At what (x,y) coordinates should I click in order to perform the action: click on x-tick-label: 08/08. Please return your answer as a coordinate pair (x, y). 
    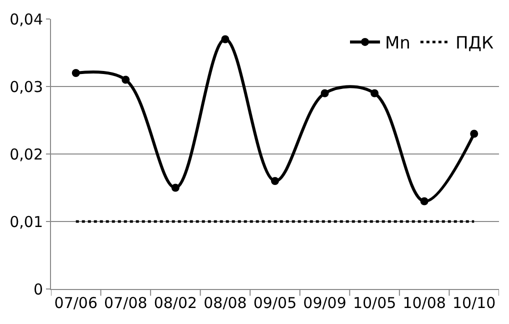
    Looking at the image, I should click on (225, 303).